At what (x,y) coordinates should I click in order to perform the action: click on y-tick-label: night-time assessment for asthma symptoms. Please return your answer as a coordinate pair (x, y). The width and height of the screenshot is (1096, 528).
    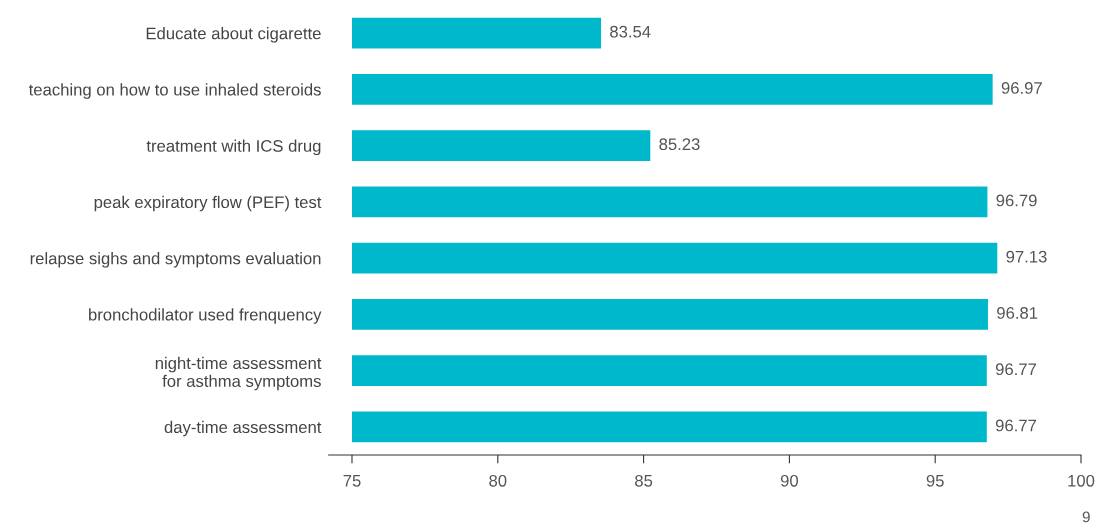
    Looking at the image, I should click on (238, 373).